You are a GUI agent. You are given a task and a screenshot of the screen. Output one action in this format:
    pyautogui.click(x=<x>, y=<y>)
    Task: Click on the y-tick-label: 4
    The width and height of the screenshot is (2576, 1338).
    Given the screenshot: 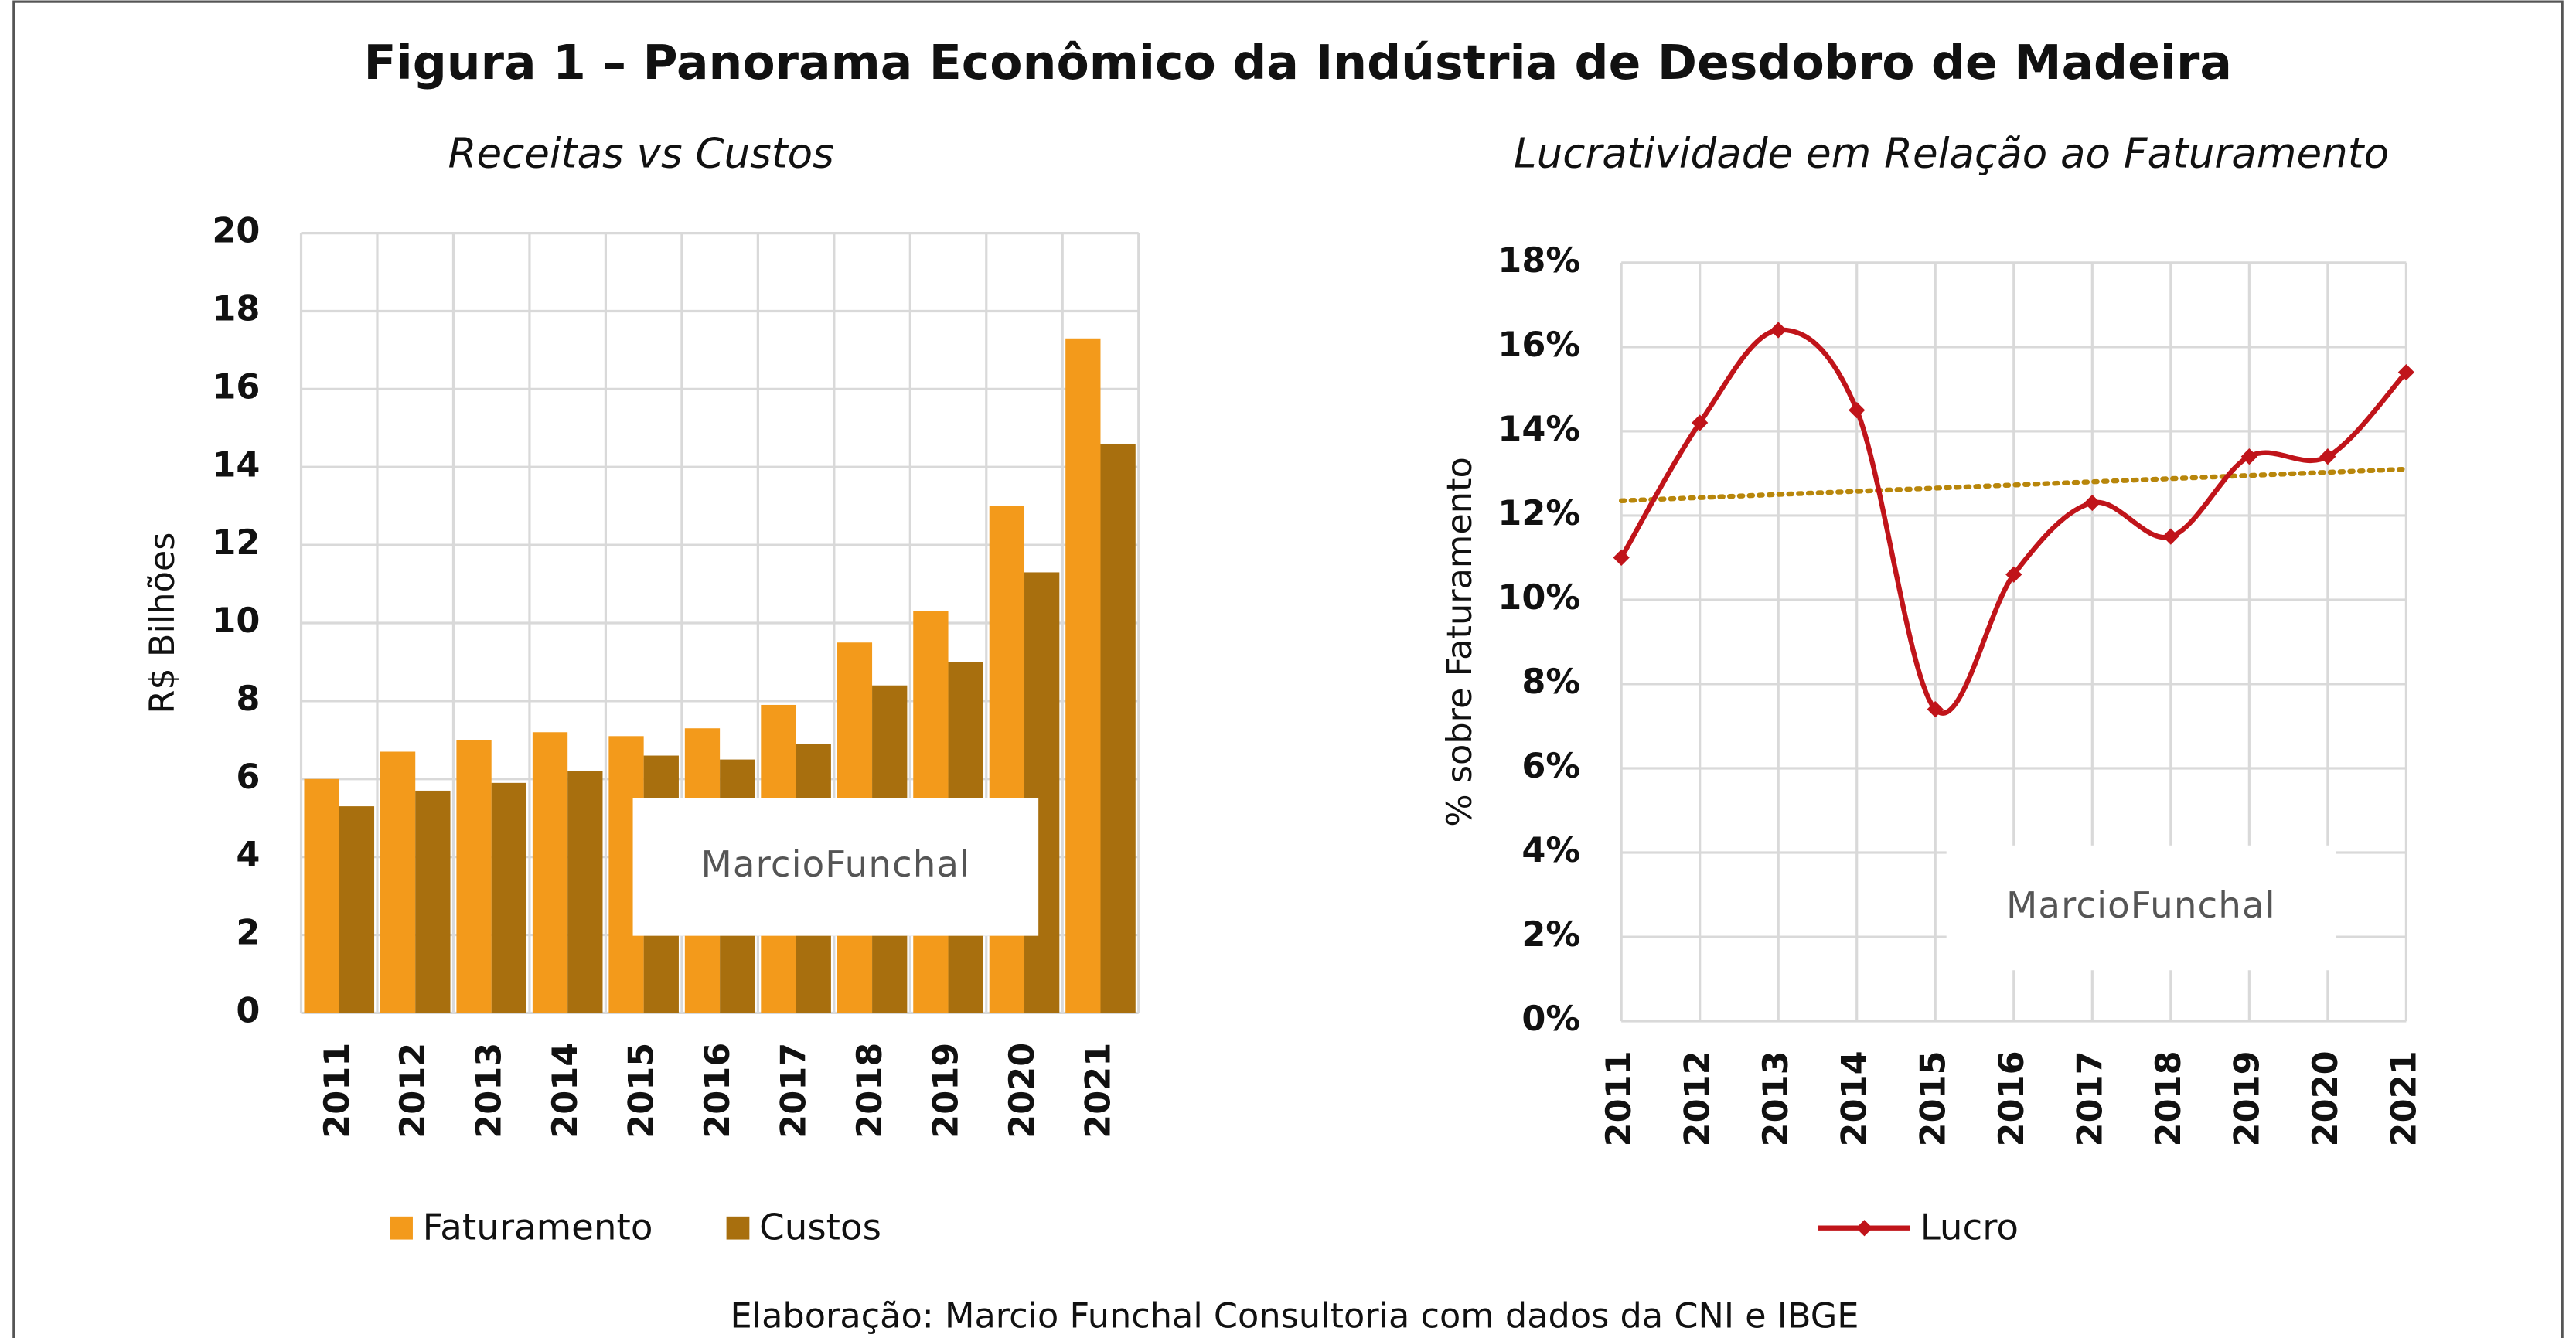 What is the action you would take?
    pyautogui.click(x=248, y=855)
    